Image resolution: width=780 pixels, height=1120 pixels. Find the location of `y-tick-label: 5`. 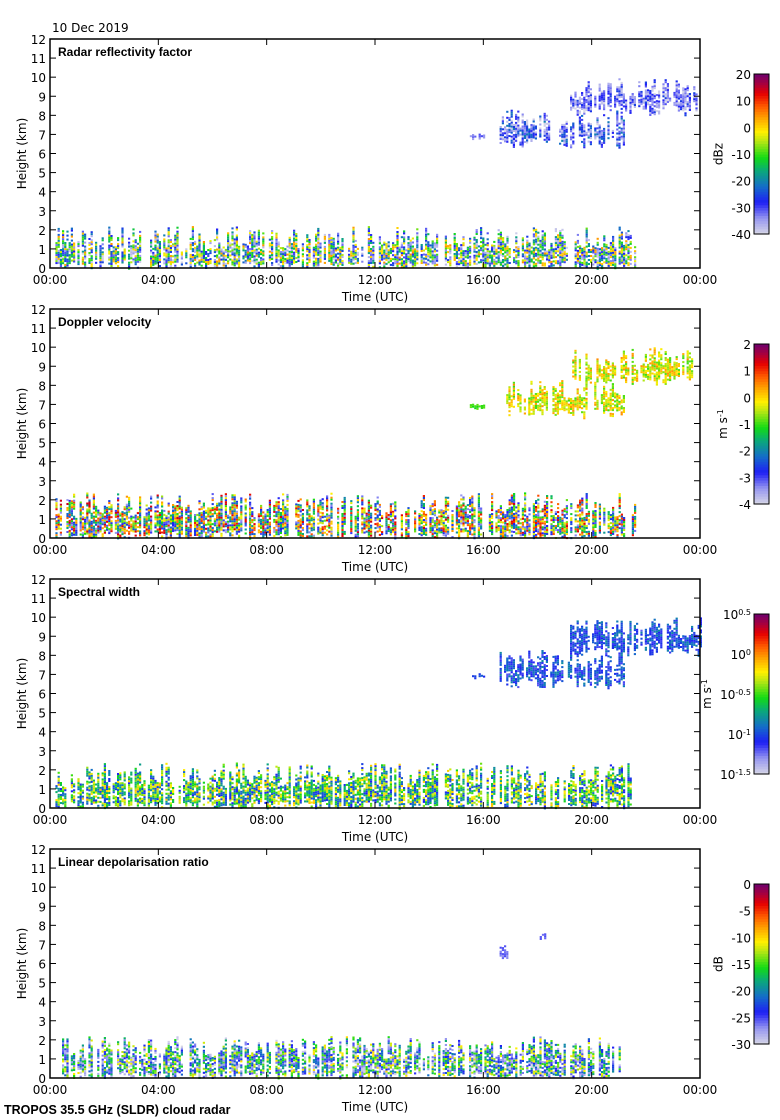

y-tick-label: 5 is located at coordinates (42, 174).